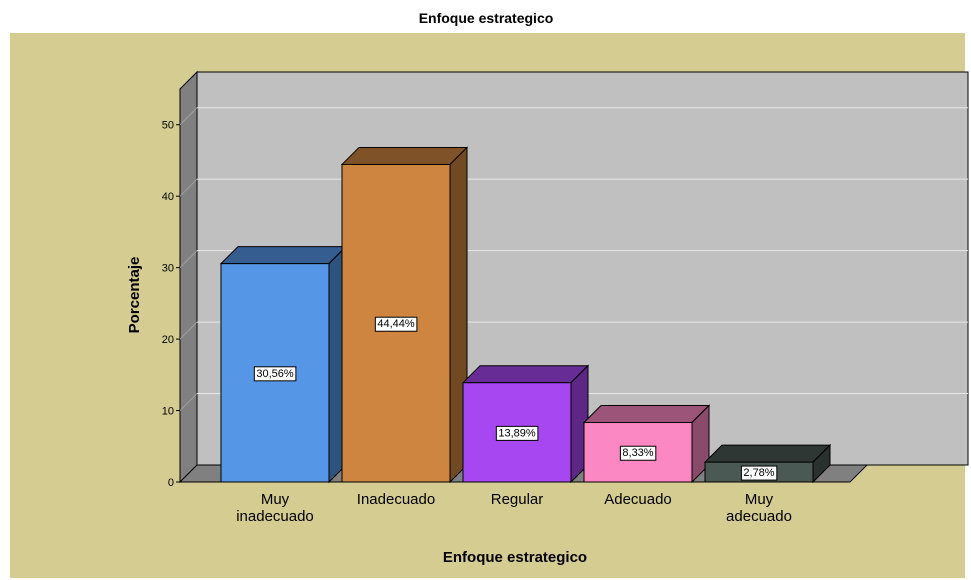 This screenshot has height=580, width=971. Describe the element at coordinates (486, 18) in the screenshot. I see `chart-title: Enfoque estrategico` at that location.